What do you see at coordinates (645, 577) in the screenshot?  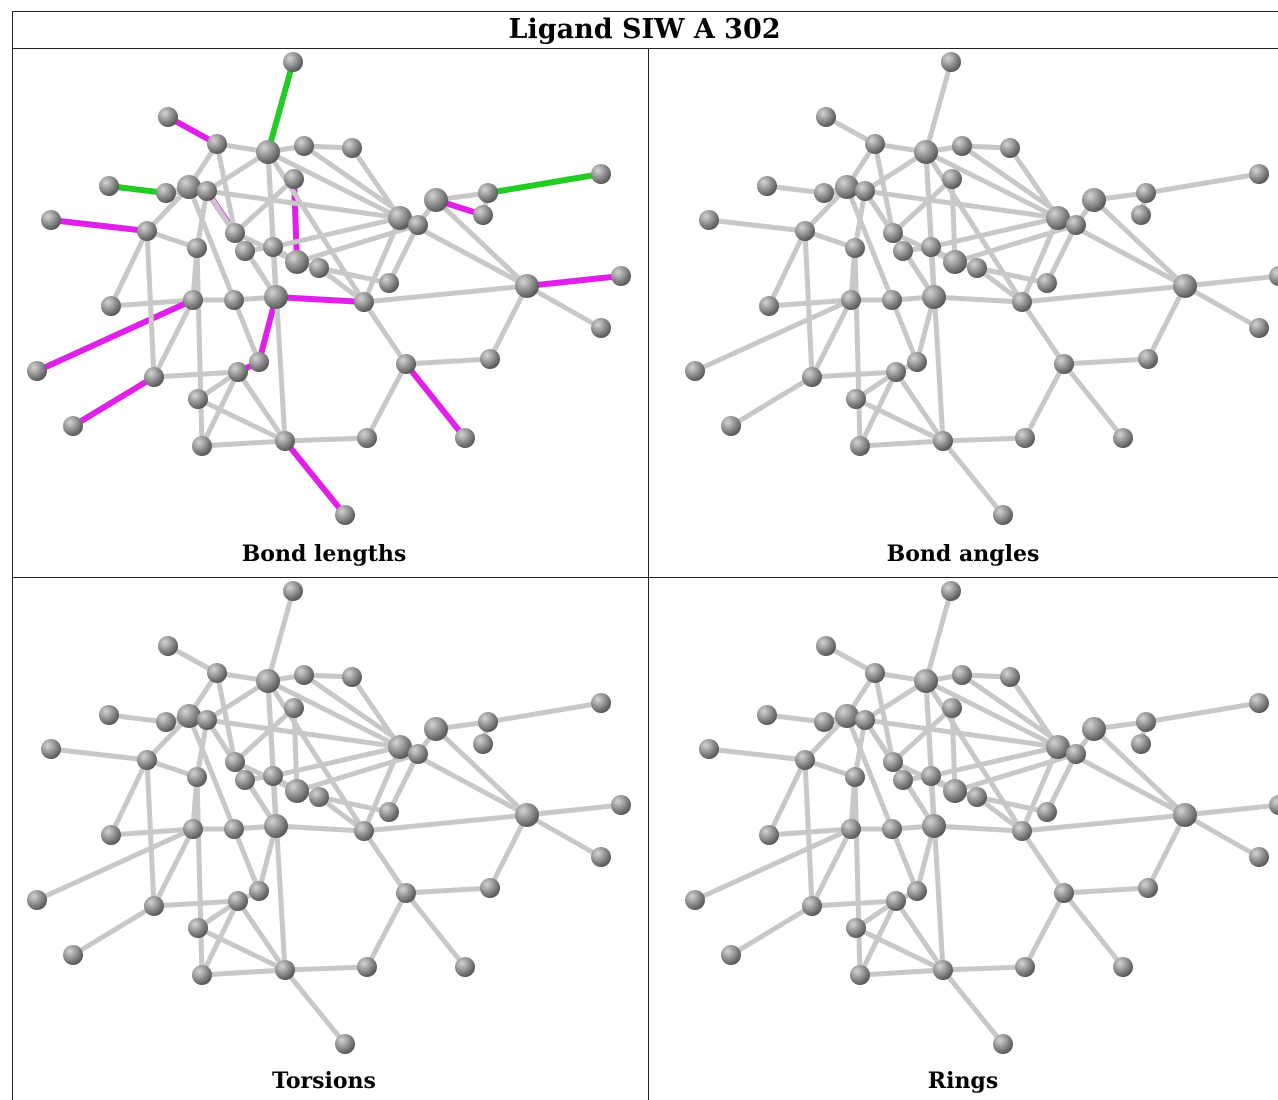 I see `border-row-divider` at bounding box center [645, 577].